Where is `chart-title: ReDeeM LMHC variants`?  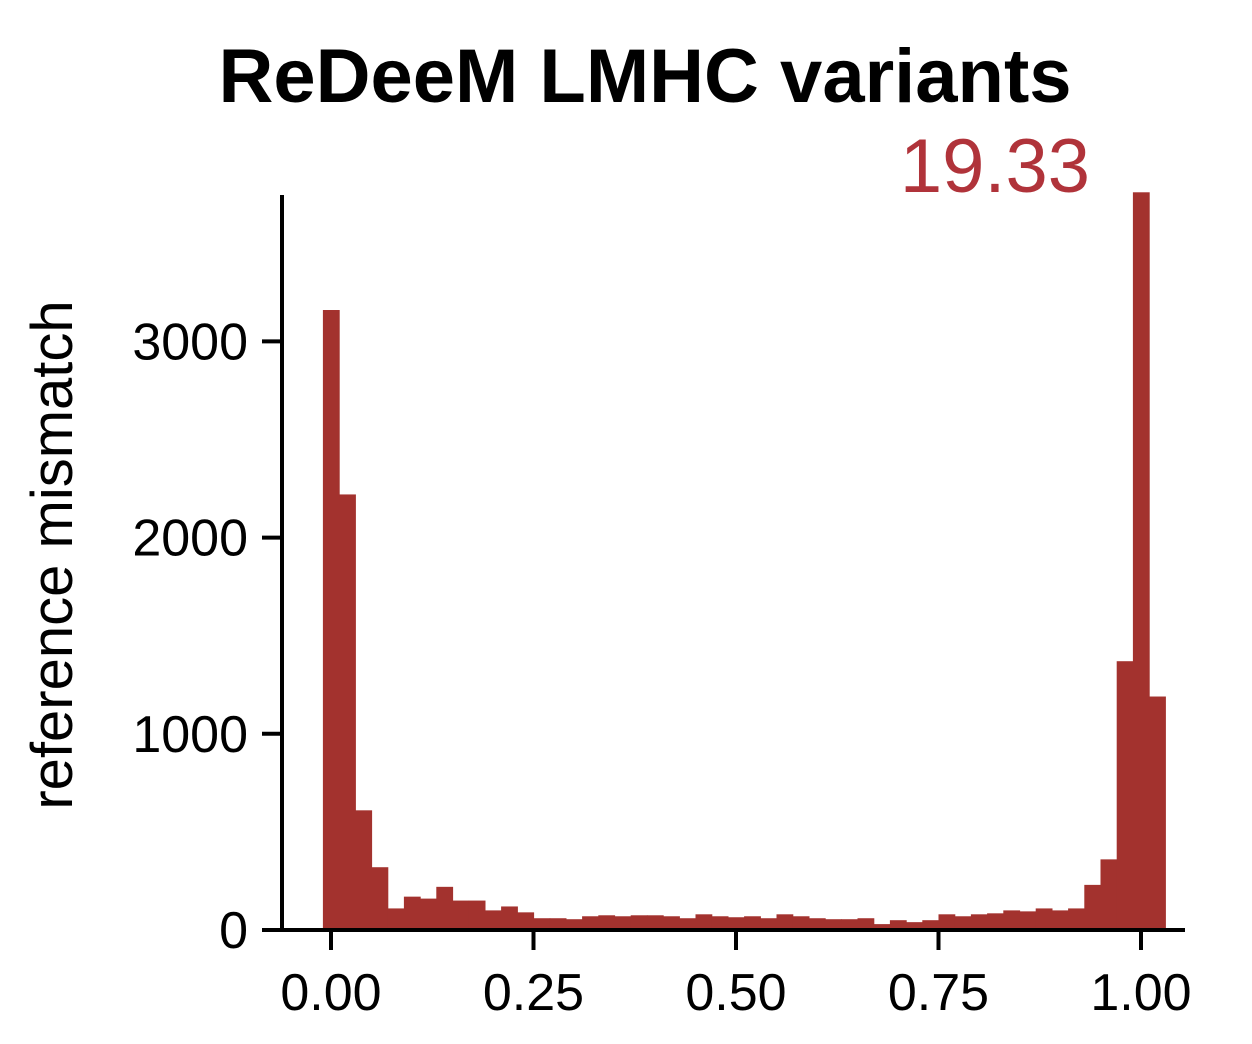
chart-title: ReDeeM LMHC variants is located at coordinates (644, 76).